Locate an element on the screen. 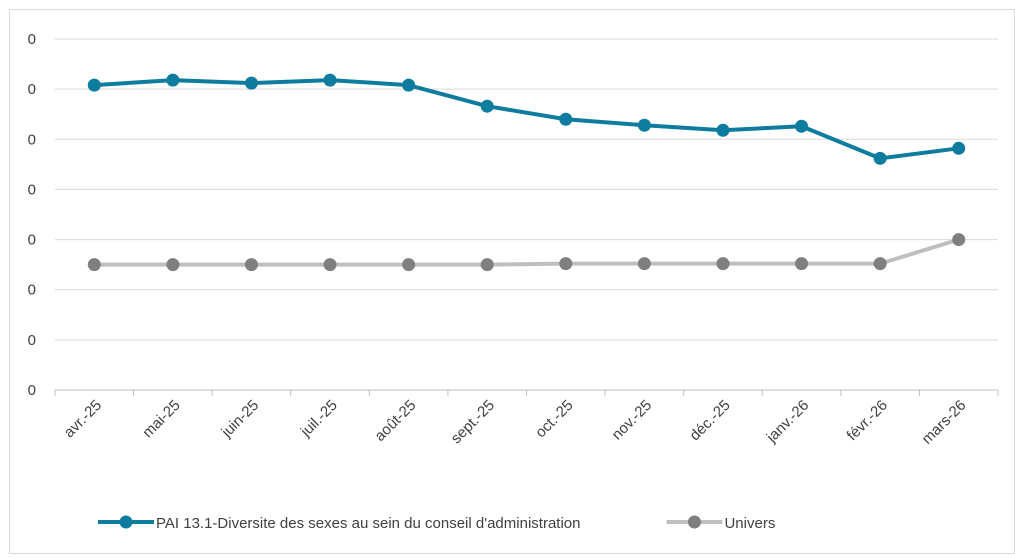 This screenshot has height=559, width=1015. legend-label: Univers is located at coordinates (749, 523).